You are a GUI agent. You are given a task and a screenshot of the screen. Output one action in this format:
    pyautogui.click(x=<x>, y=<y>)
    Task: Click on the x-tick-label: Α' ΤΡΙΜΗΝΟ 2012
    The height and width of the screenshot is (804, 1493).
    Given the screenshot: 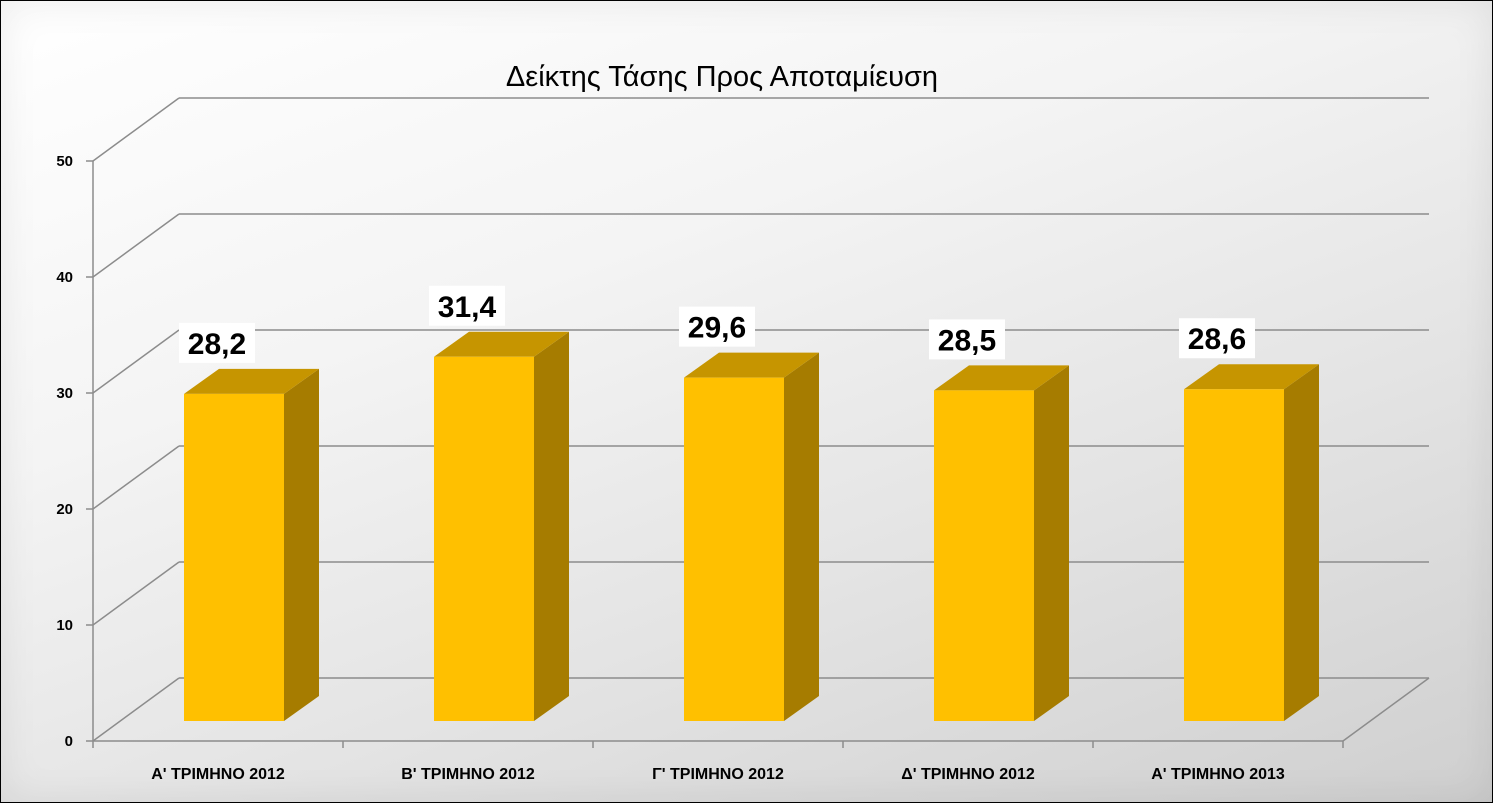 What is the action you would take?
    pyautogui.click(x=218, y=774)
    